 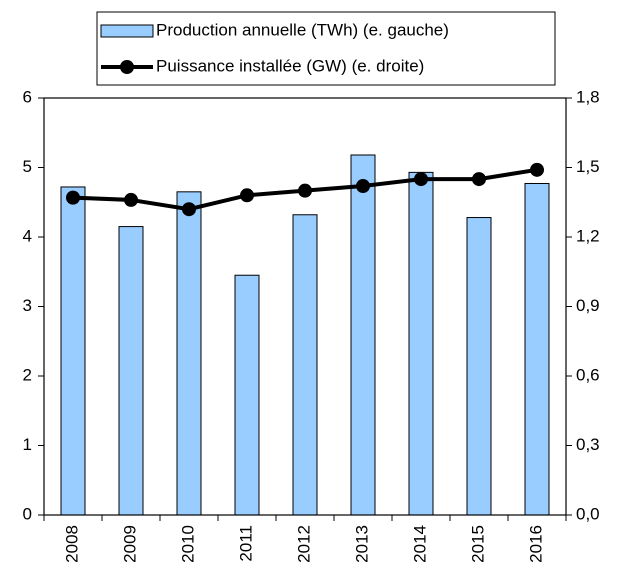 I want to click on x-tick-label: 2013, so click(x=361, y=544).